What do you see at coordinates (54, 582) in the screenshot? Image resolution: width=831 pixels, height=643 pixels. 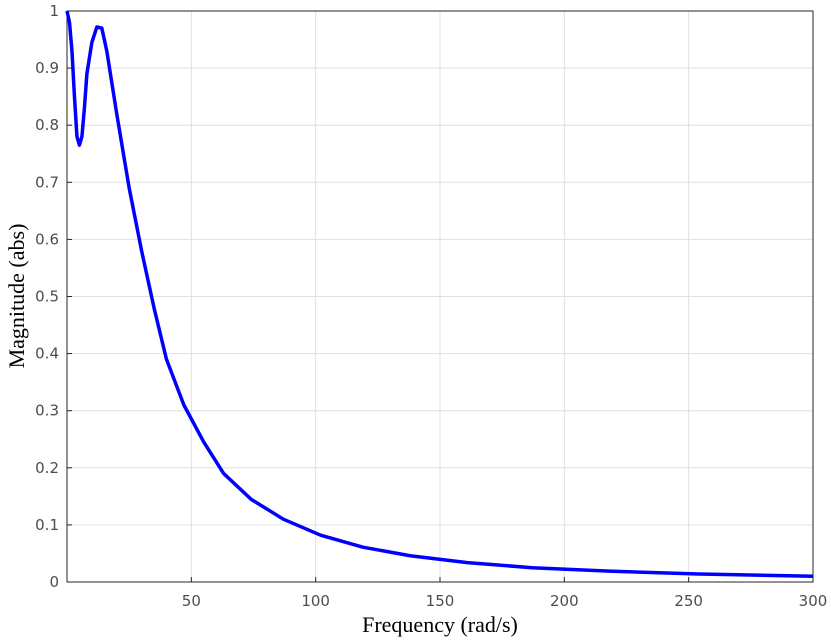 I see `y-tick-label: 0` at bounding box center [54, 582].